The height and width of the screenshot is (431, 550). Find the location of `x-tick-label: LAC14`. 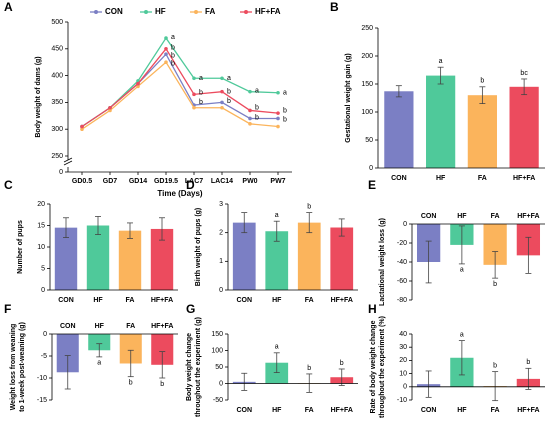

x-tick-label: LAC14 is located at coordinates (222, 181).